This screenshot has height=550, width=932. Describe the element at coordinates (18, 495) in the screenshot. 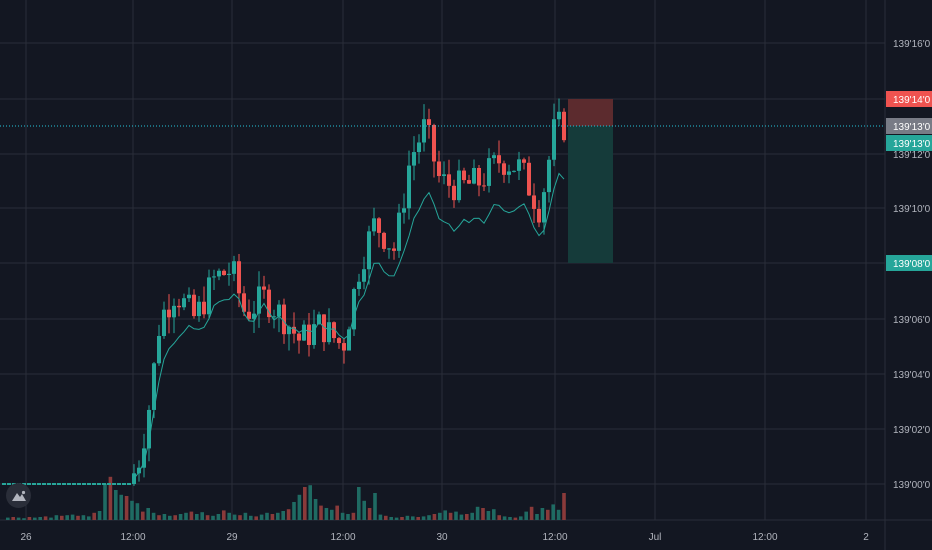

I see `tradingview-logo-icon` at that location.